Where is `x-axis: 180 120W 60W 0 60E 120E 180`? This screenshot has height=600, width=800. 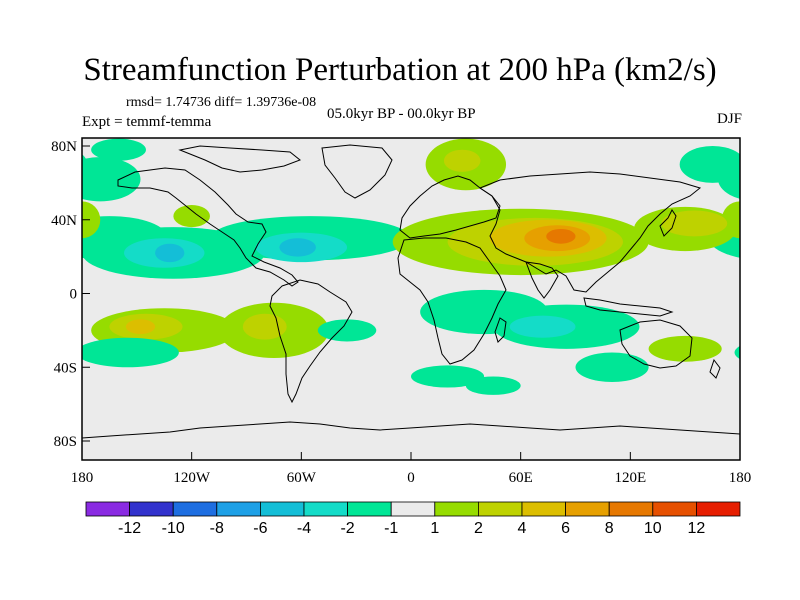 x-axis: 180 120W 60W 0 60E 120E 180 is located at coordinates (411, 469).